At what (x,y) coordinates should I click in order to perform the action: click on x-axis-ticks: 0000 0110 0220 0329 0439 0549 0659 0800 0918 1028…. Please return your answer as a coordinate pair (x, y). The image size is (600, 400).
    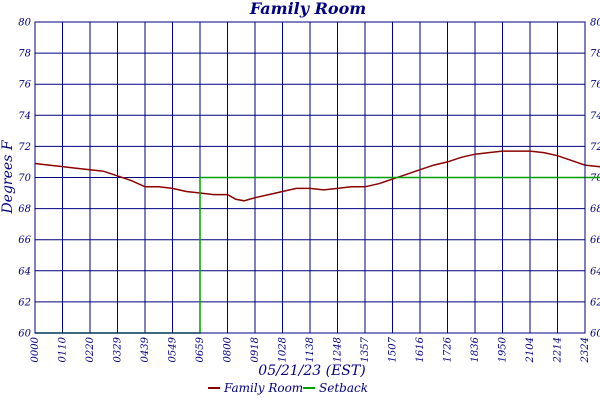
    Looking at the image, I should click on (310, 349).